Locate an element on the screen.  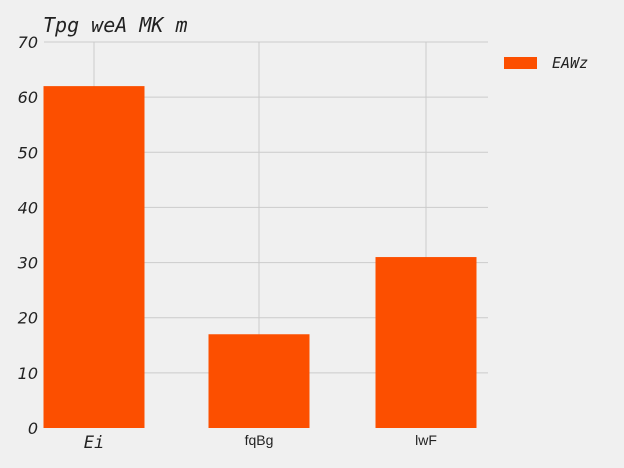
y-tick-label: 10 is located at coordinates (28, 373).